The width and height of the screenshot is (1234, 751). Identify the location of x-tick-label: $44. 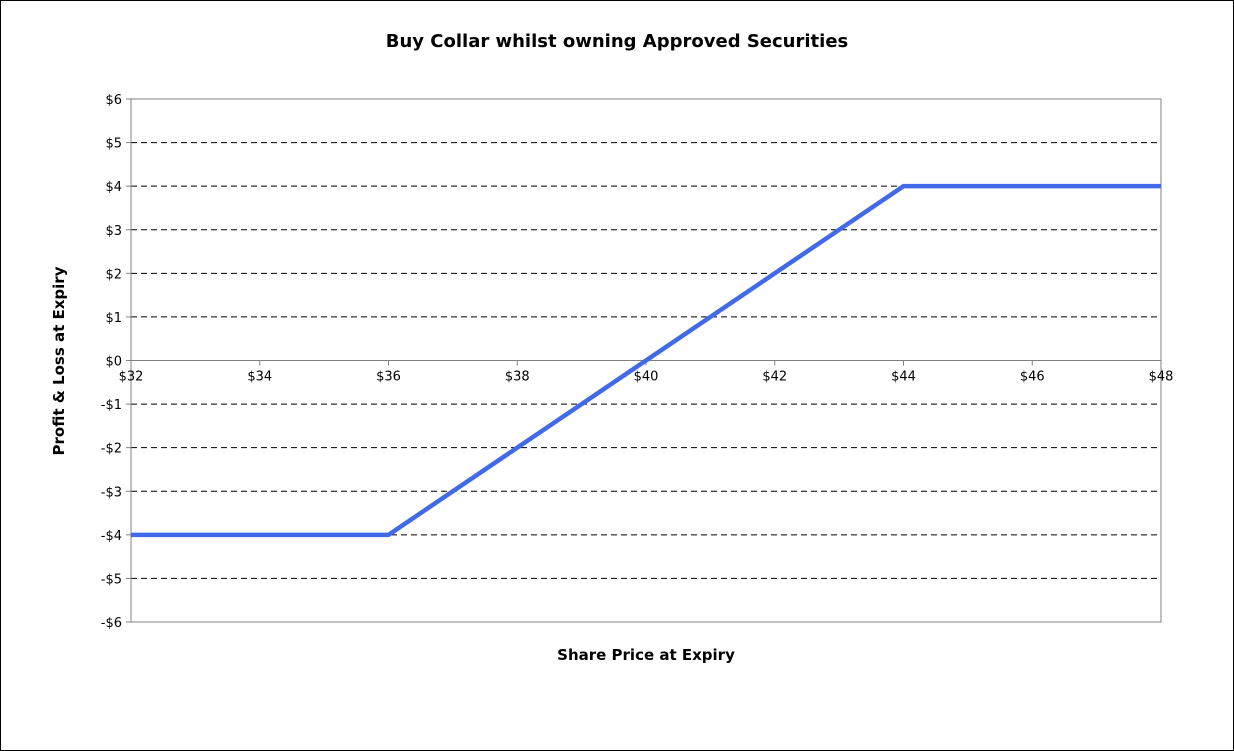
(903, 377).